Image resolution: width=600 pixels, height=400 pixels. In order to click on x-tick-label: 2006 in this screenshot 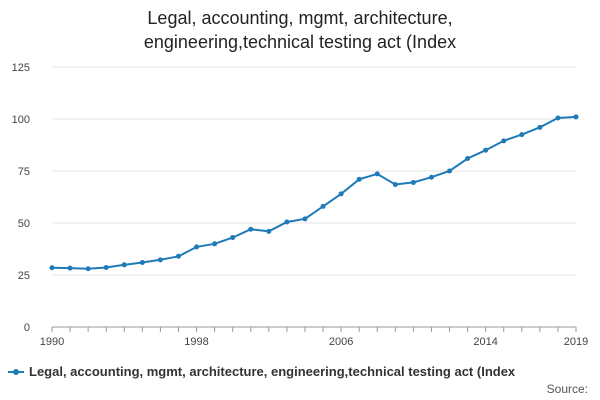, I will do `click(341, 342)`.